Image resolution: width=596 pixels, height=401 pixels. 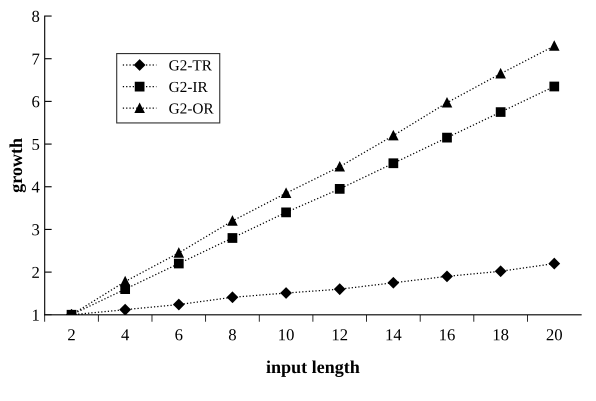 What do you see at coordinates (554, 334) in the screenshot?
I see `x-tick-label: 20` at bounding box center [554, 334].